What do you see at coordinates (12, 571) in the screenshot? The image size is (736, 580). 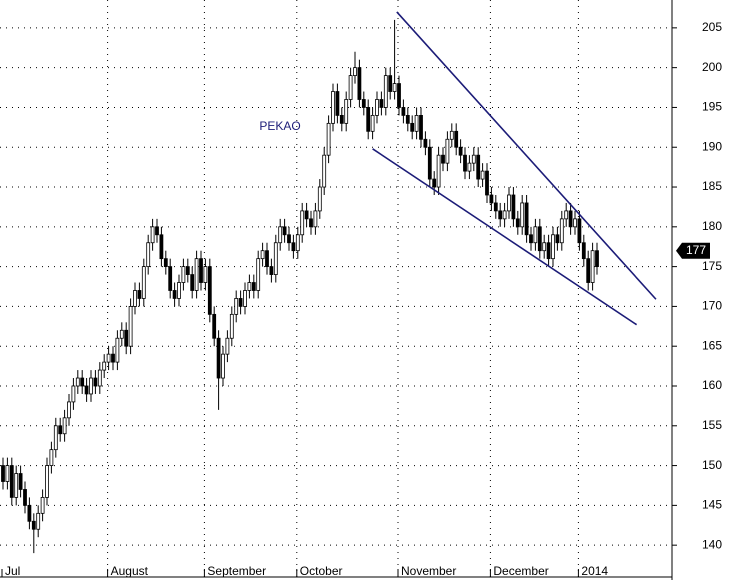 I see `x-tick-label: Jul` at bounding box center [12, 571].